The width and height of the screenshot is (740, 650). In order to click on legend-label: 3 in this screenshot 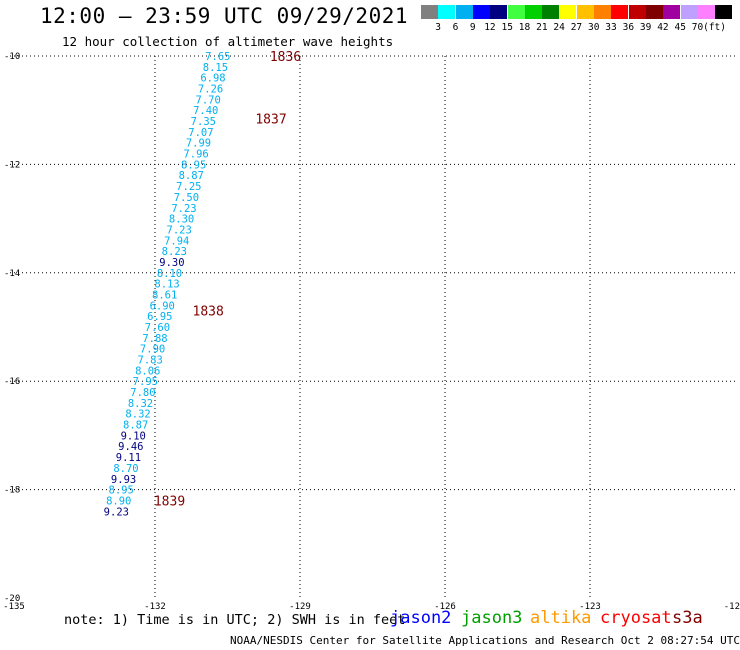, I will do `click(438, 27)`.